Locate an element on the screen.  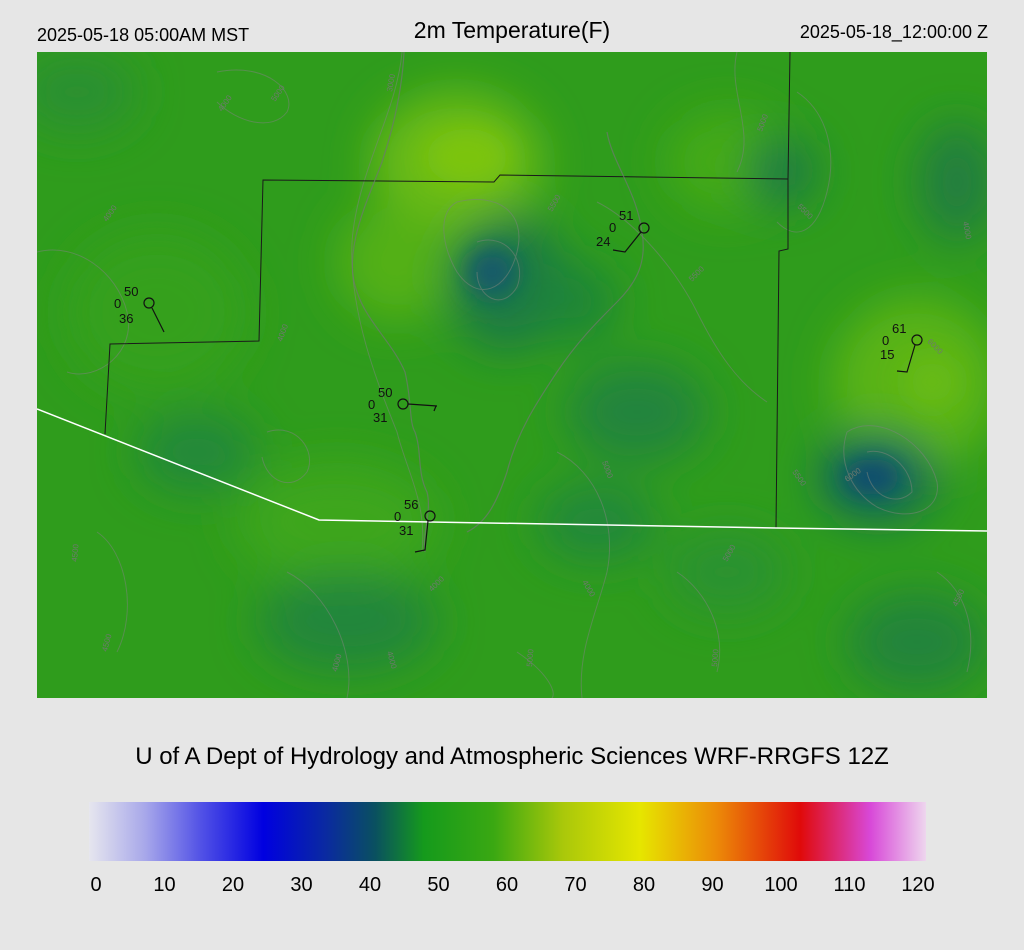
svg-text: 51 is located at coordinates (626, 215).